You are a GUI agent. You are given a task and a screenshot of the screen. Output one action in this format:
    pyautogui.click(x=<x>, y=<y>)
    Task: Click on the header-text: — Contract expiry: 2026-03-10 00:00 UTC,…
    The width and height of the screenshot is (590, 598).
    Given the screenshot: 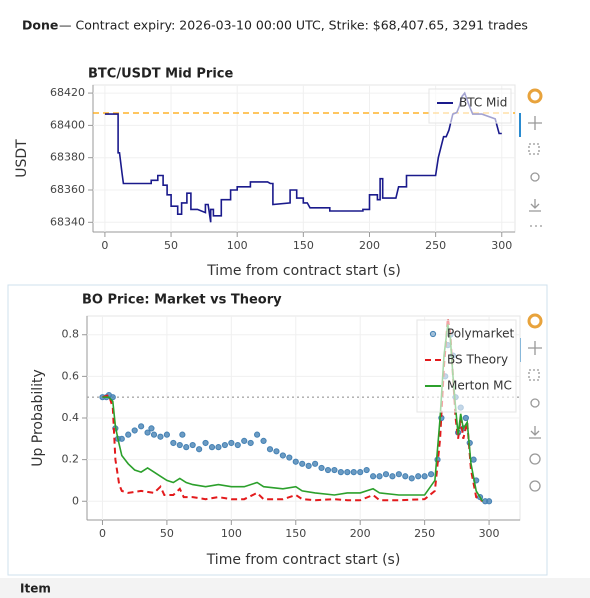 What is the action you would take?
    pyautogui.click(x=293, y=25)
    